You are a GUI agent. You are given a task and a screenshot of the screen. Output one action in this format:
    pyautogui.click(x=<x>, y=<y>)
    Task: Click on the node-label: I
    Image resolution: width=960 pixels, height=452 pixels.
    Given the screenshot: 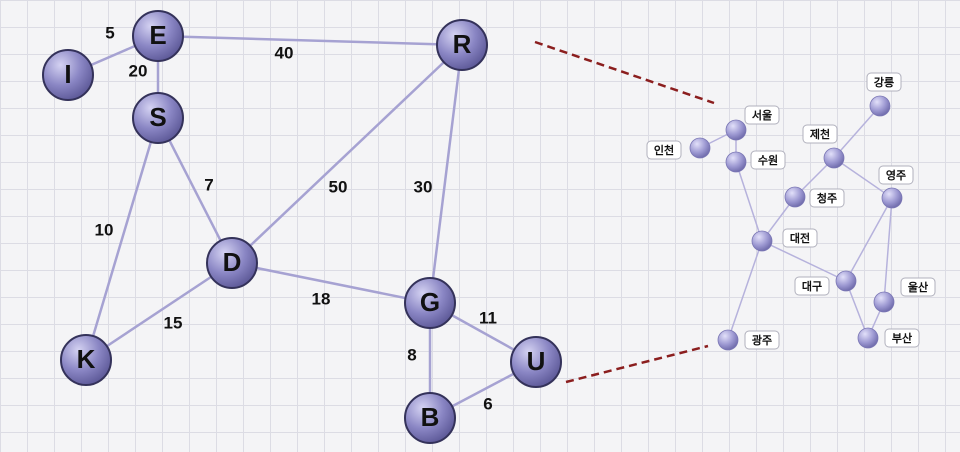 What is the action you would take?
    pyautogui.click(x=67, y=74)
    